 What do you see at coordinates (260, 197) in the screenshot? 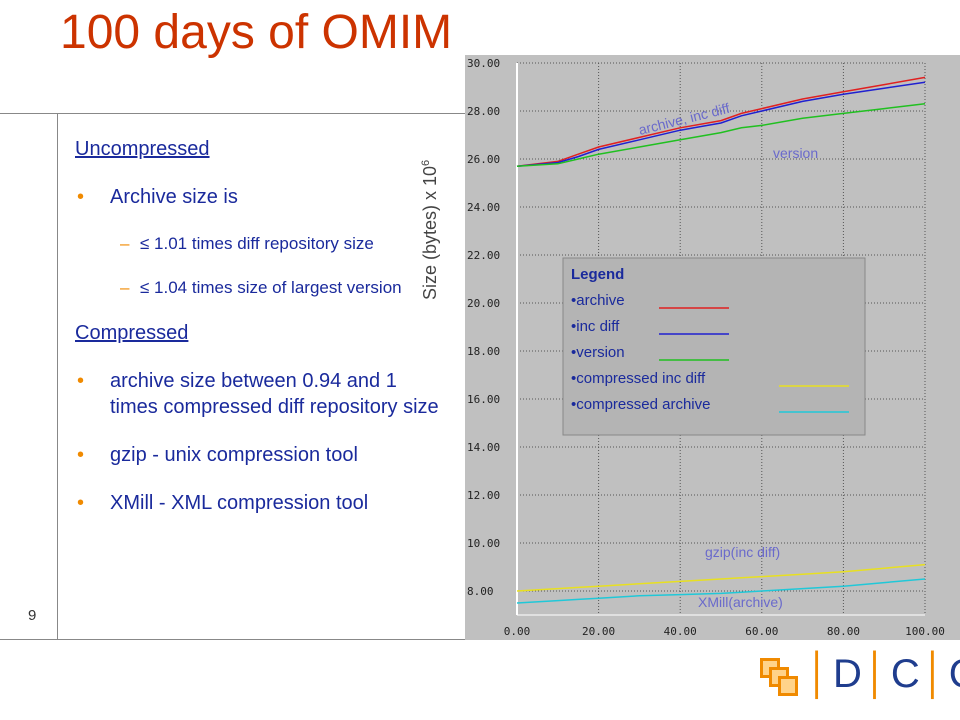
I see `bullet-archive-size: • Archive size is` at bounding box center [260, 197].